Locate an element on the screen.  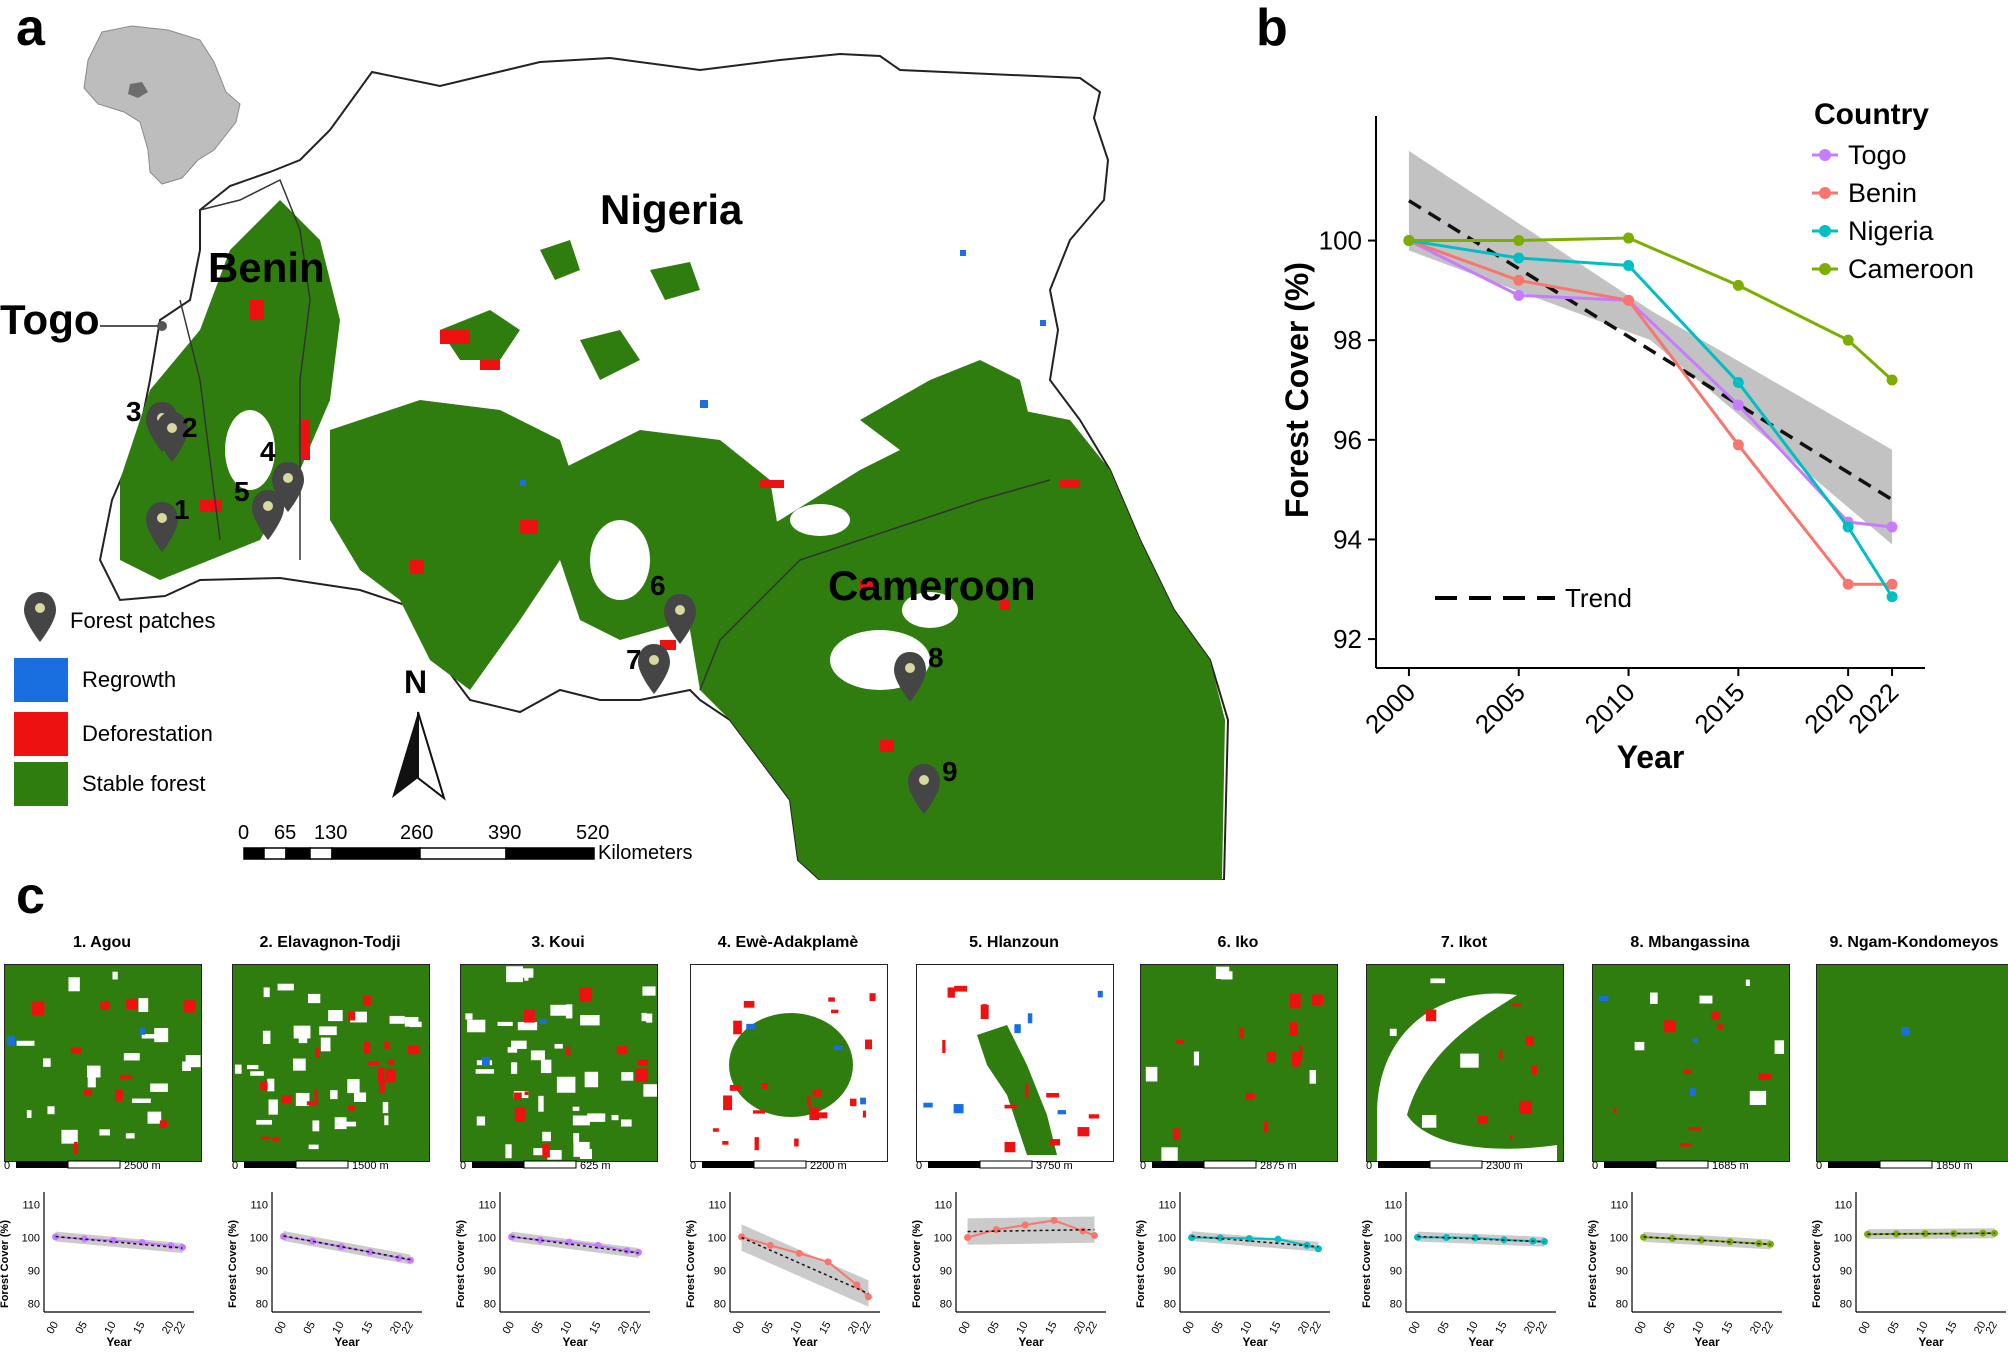
series-line-nigeria is located at coordinates (1651, 418).